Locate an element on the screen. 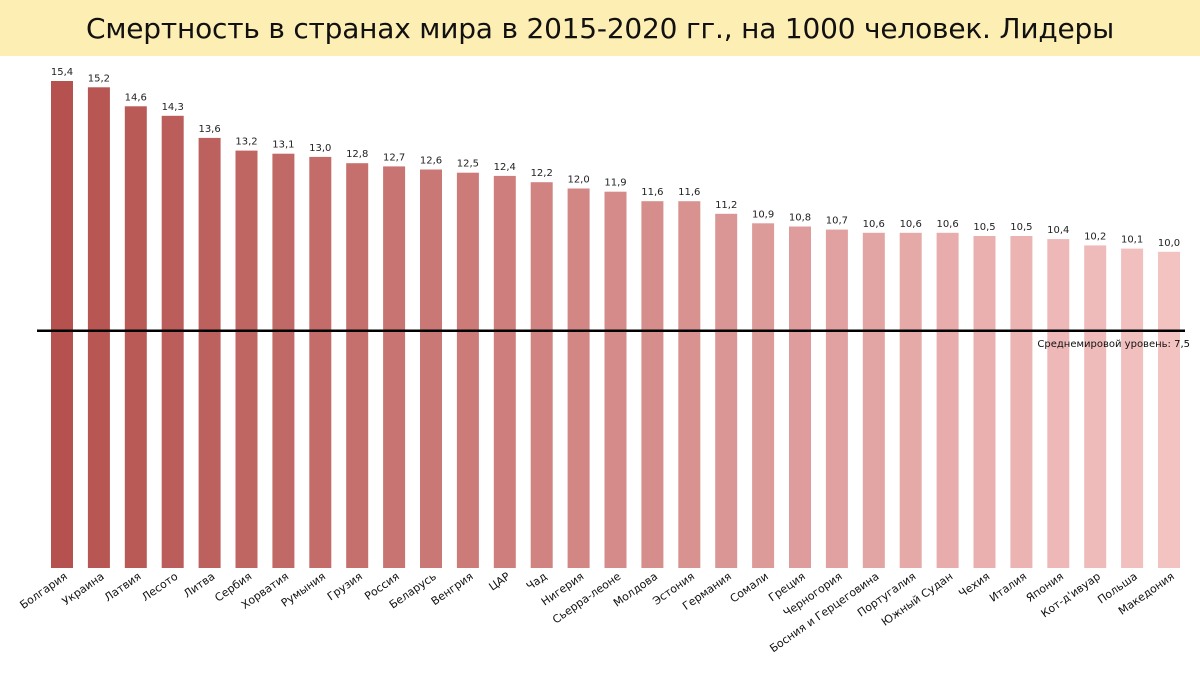 The width and height of the screenshot is (1200, 685). value-label: 12,2 is located at coordinates (542, 173).